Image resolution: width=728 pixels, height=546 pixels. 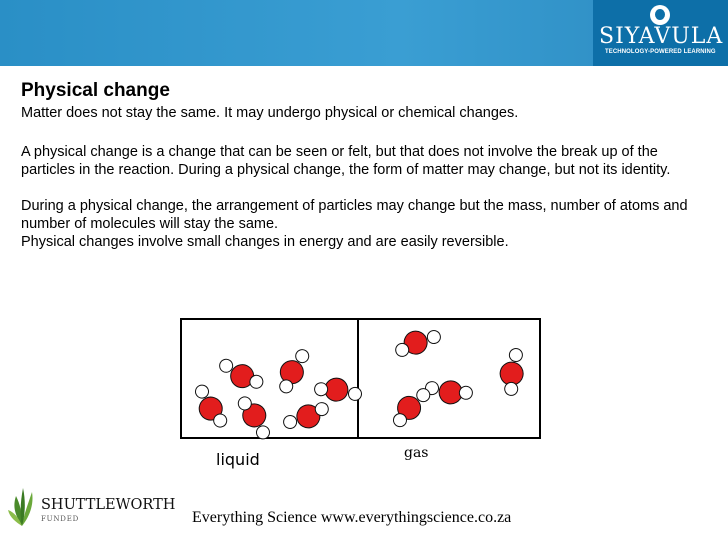 What do you see at coordinates (108, 505) in the screenshot?
I see `shuttleworth-name: SHUTTLEWORTH` at bounding box center [108, 505].